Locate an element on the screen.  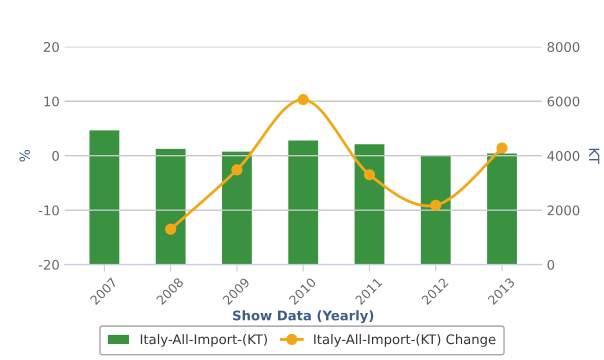
y-tick-label: 0 is located at coordinates (55, 155).